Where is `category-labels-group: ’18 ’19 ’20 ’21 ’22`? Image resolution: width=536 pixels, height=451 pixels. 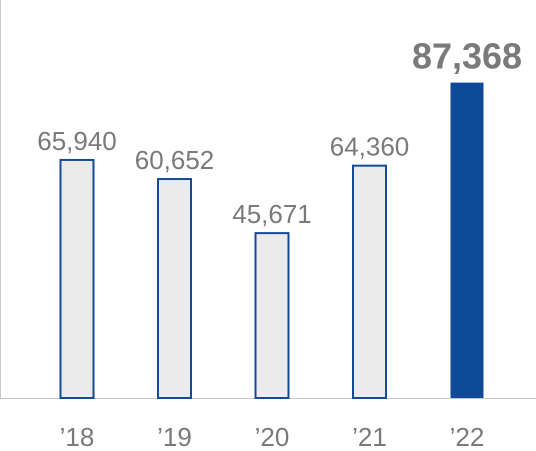 category-labels-group: ’18 ’19 ’20 ’21 ’22 is located at coordinates (272, 436).